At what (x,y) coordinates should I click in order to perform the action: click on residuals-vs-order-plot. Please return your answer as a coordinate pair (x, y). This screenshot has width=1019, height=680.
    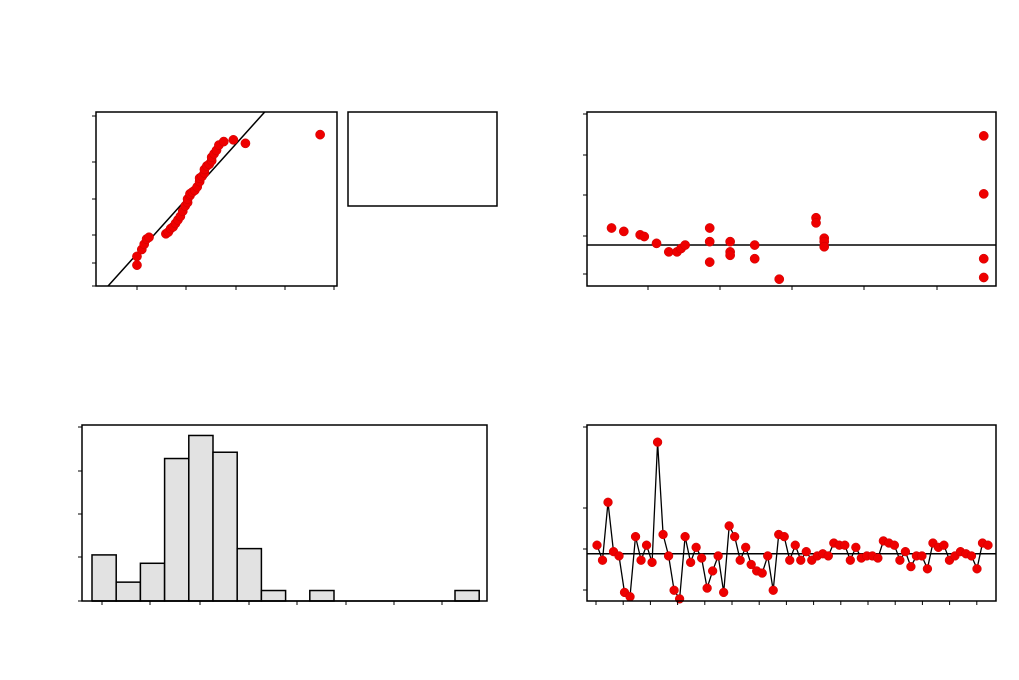
    Looking at the image, I should click on (790, 514).